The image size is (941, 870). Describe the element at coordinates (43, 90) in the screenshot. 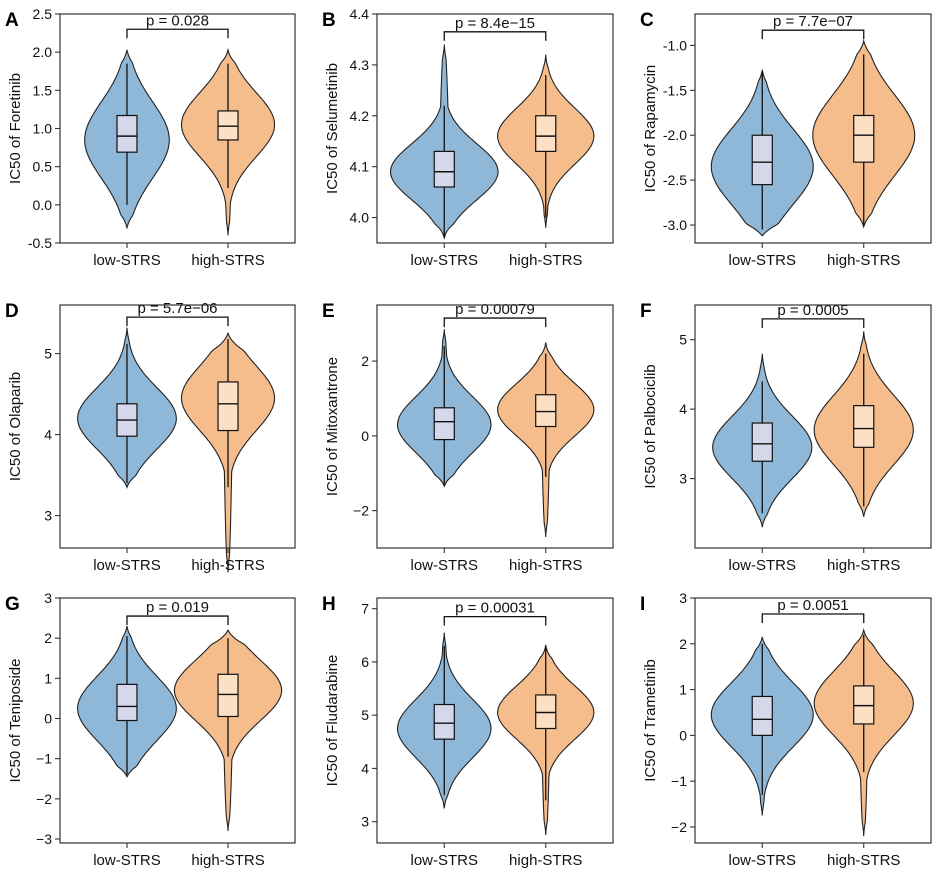

I see `y-tick-label: 1.5` at that location.